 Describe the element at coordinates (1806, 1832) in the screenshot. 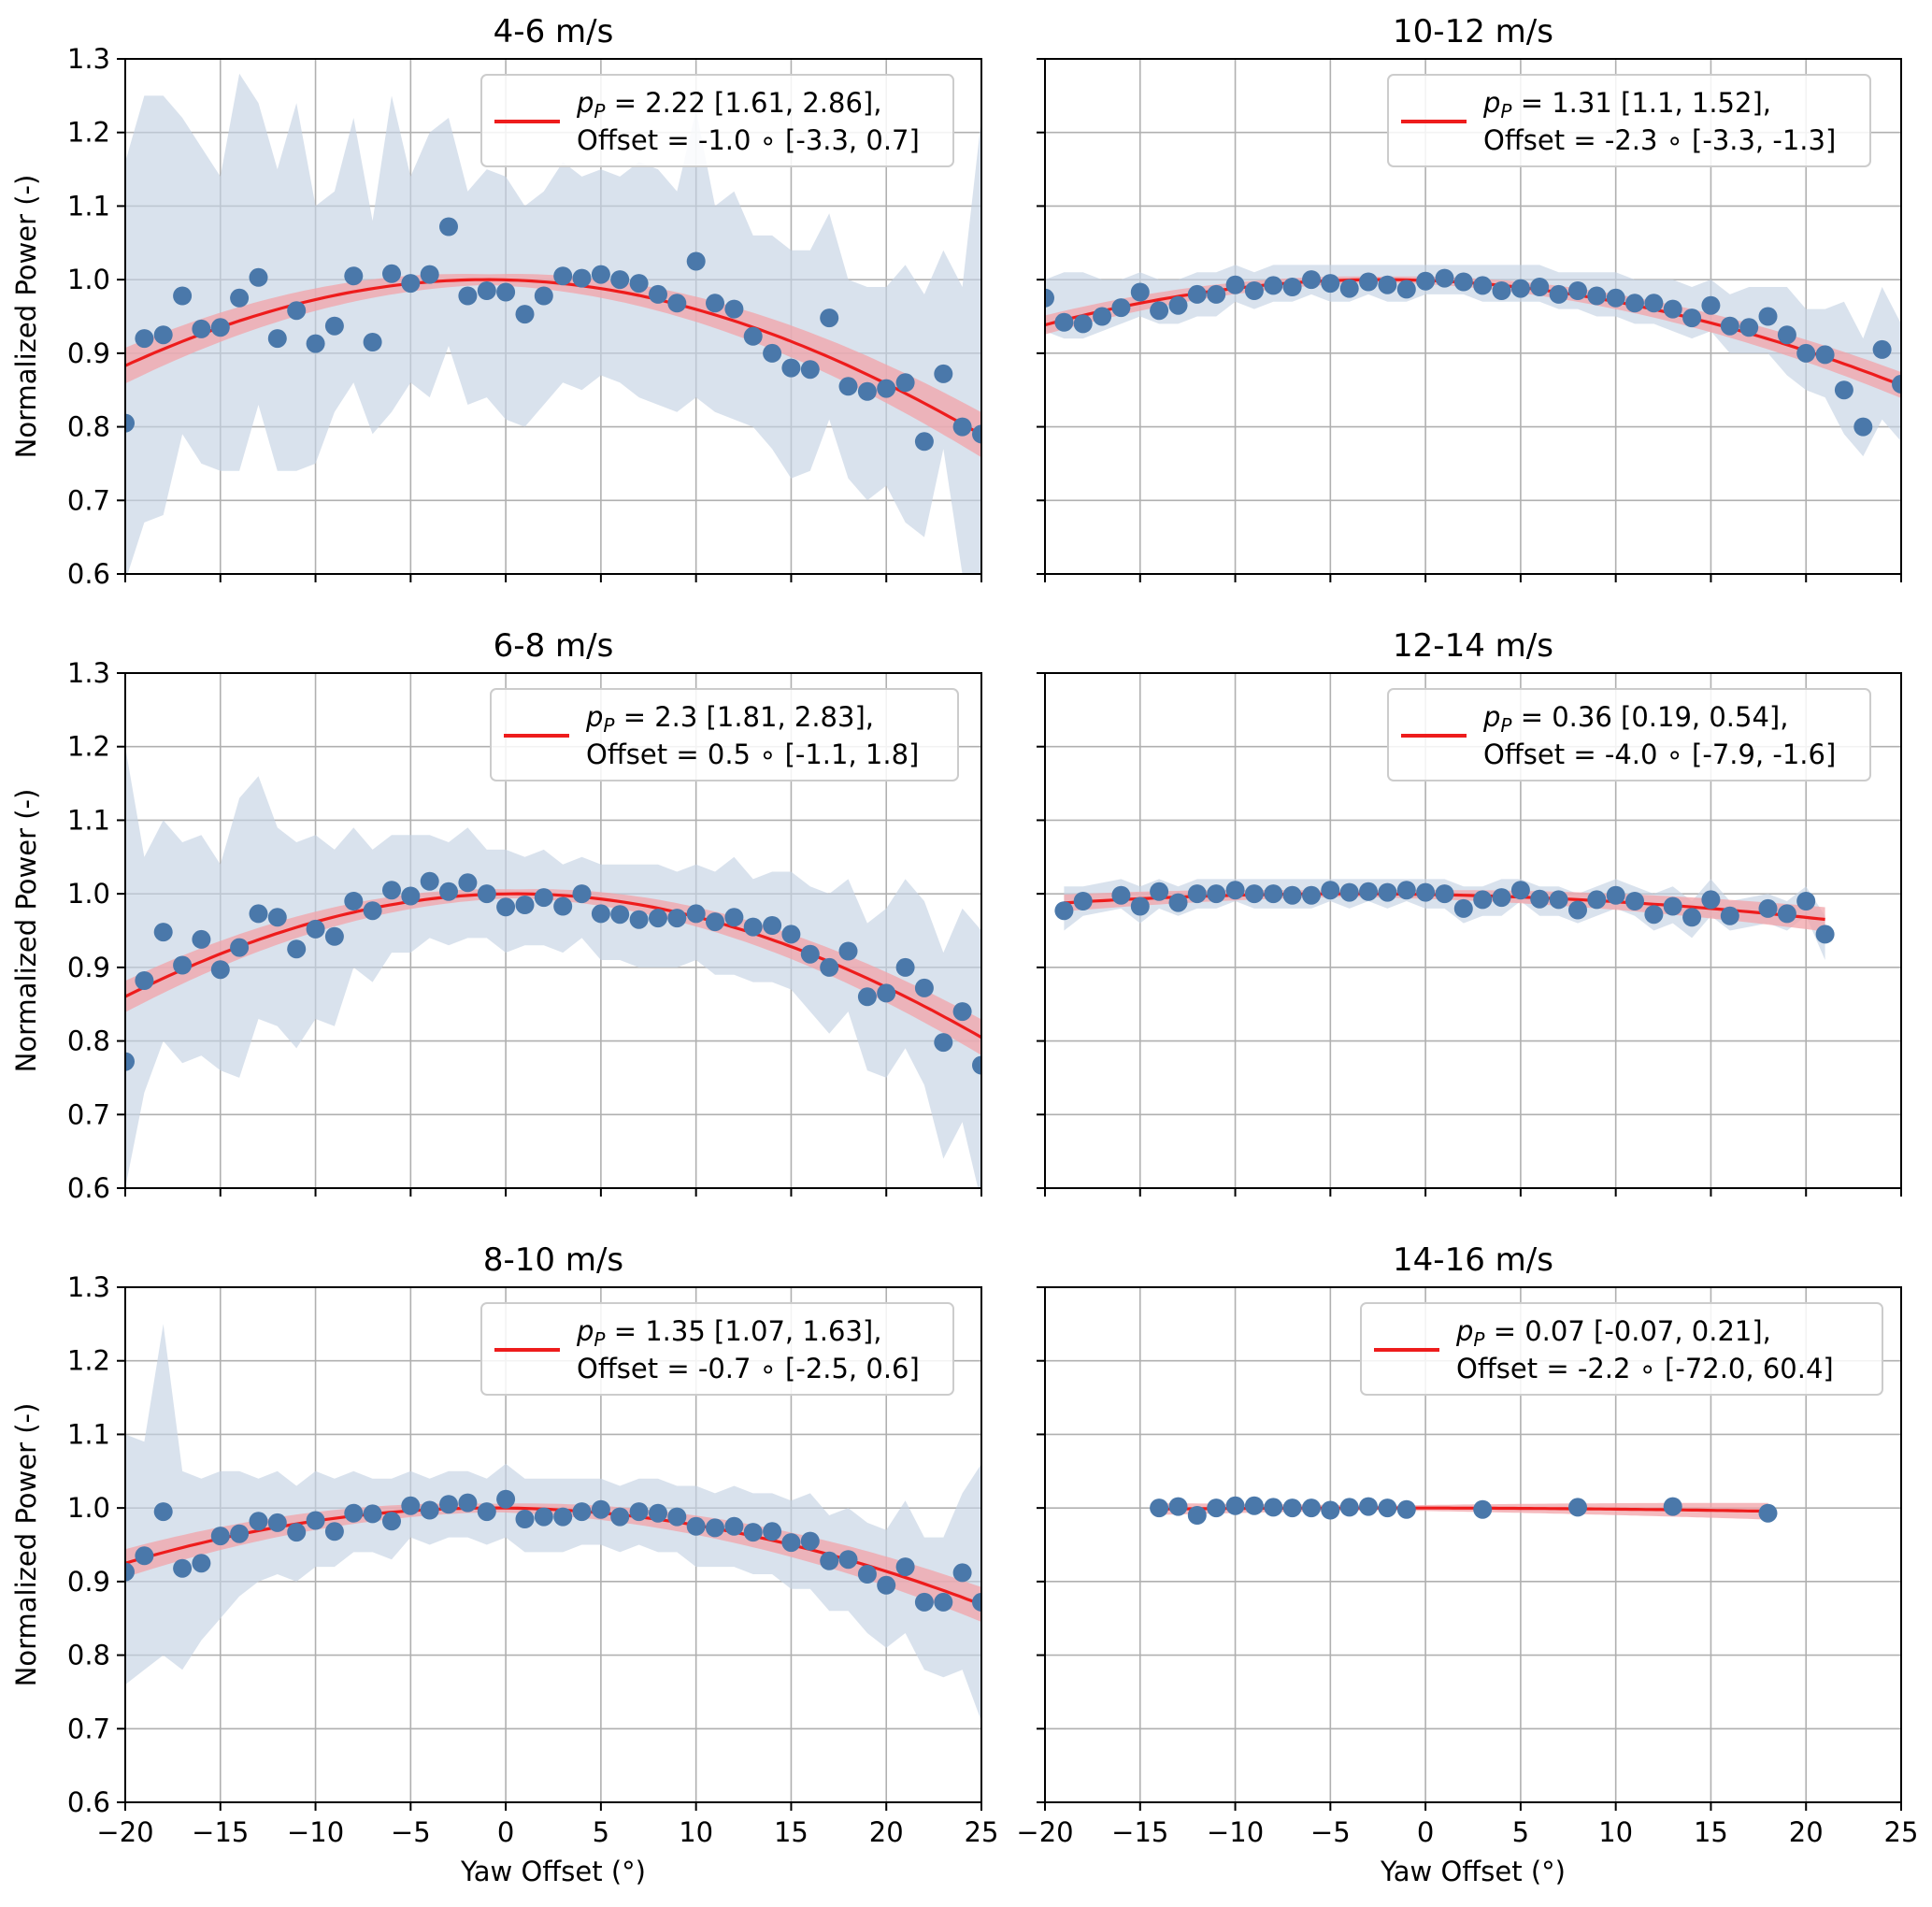

I see `x-tick-label: 20` at that location.